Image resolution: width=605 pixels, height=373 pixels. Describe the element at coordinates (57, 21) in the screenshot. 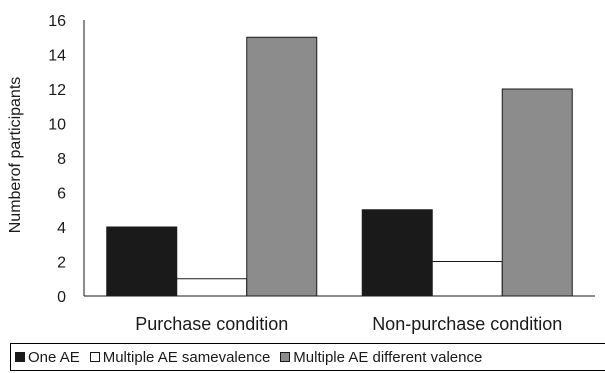

I see `y-tick-label: 16` at that location.